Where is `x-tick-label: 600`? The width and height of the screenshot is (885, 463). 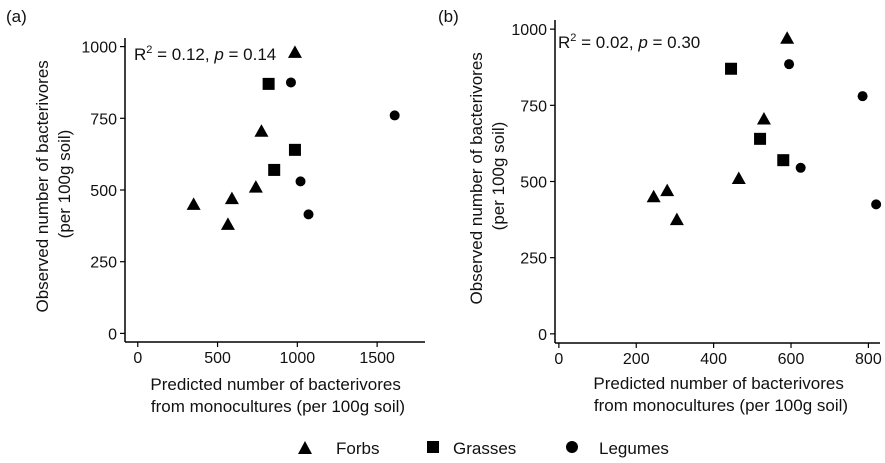 x-tick-label: 600 is located at coordinates (791, 359).